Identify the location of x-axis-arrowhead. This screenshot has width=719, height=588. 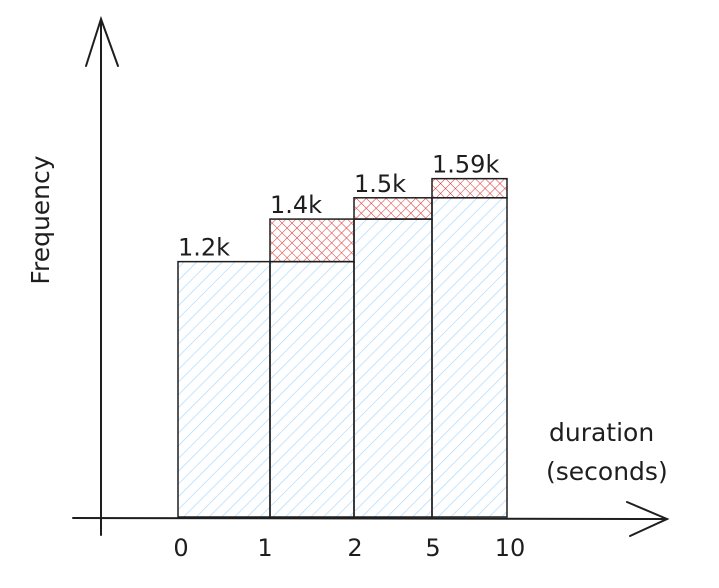
(648, 519).